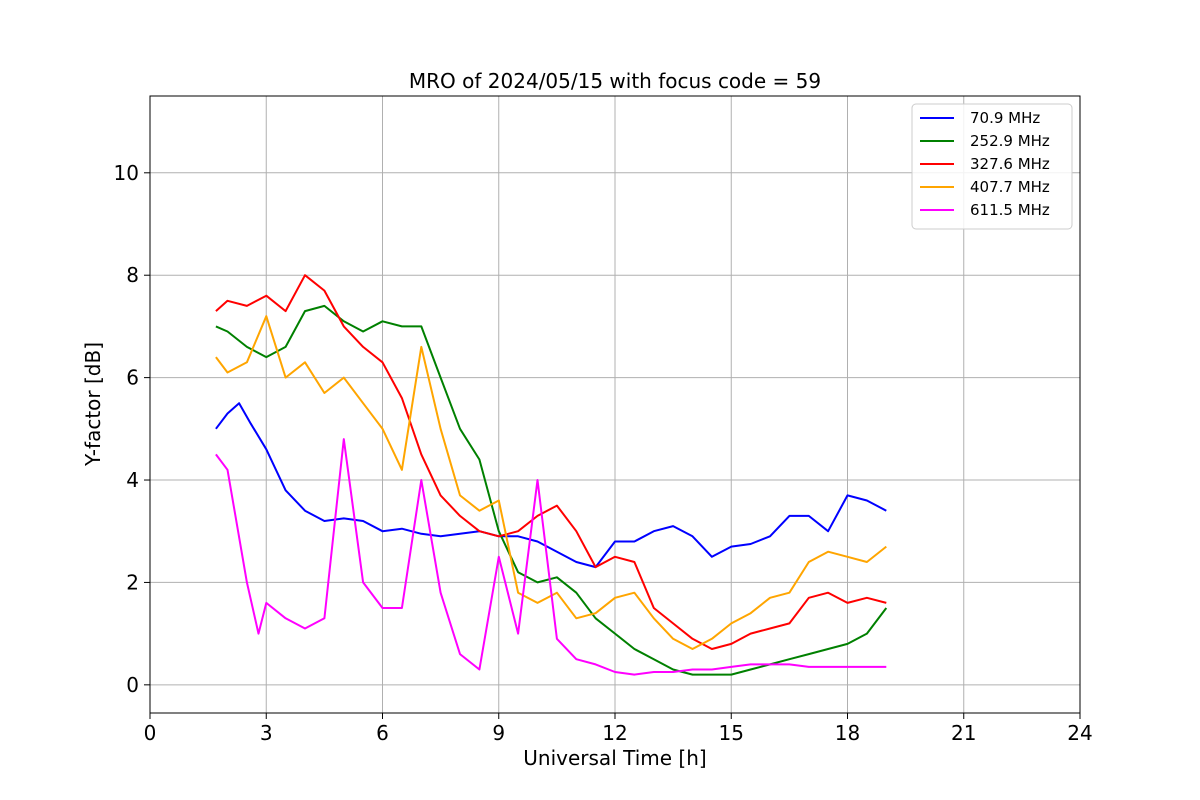 Image resolution: width=1200 pixels, height=800 pixels. I want to click on x-tick-label: 18, so click(847, 733).